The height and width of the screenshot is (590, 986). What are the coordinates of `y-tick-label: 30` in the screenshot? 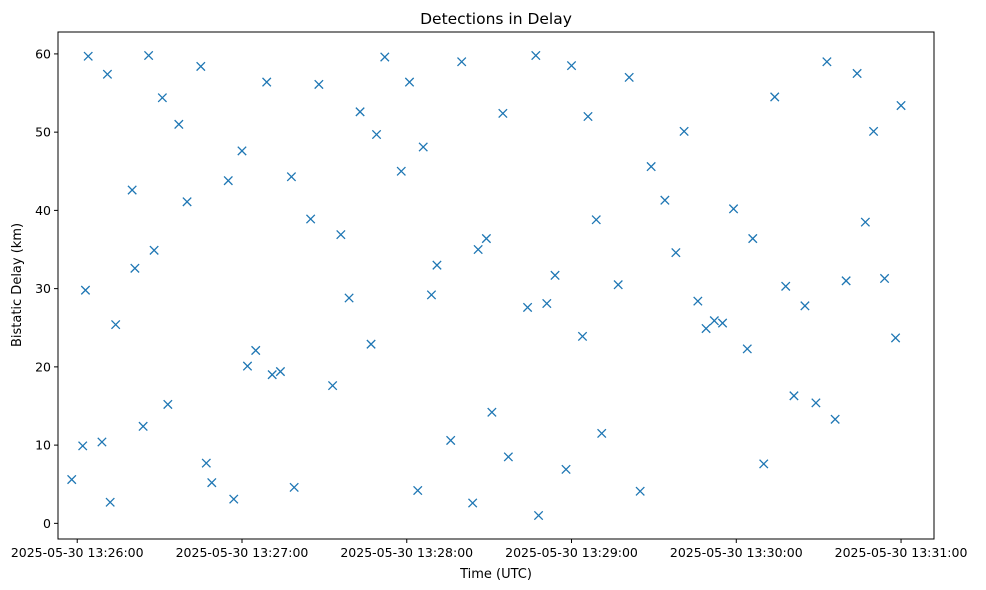 It's located at (43, 288).